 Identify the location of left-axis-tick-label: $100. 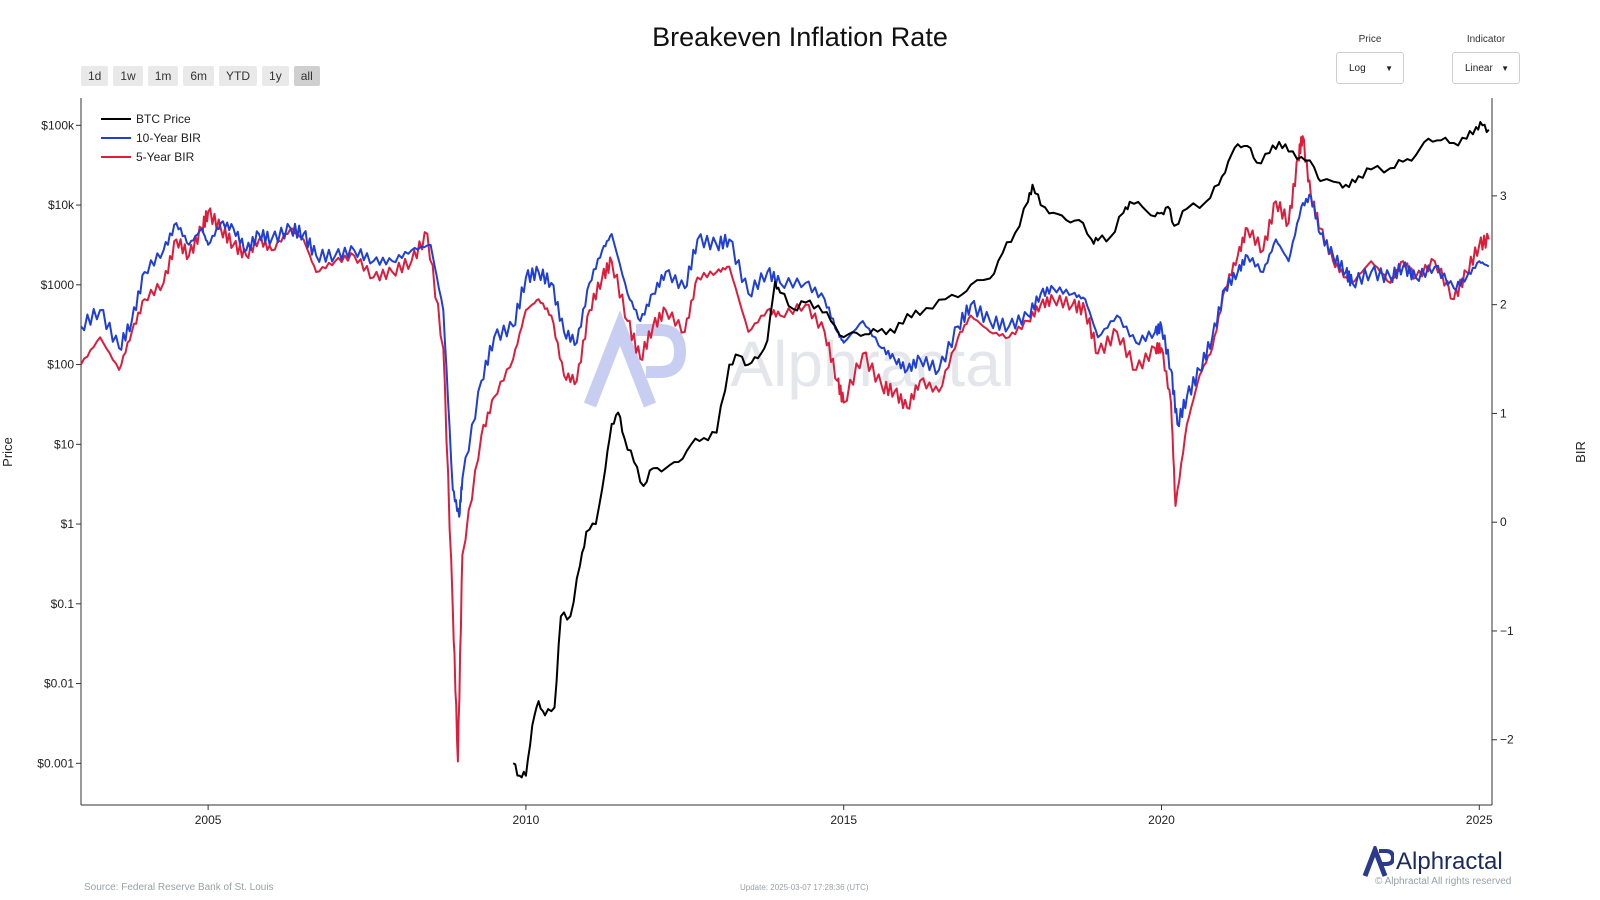
(60, 365).